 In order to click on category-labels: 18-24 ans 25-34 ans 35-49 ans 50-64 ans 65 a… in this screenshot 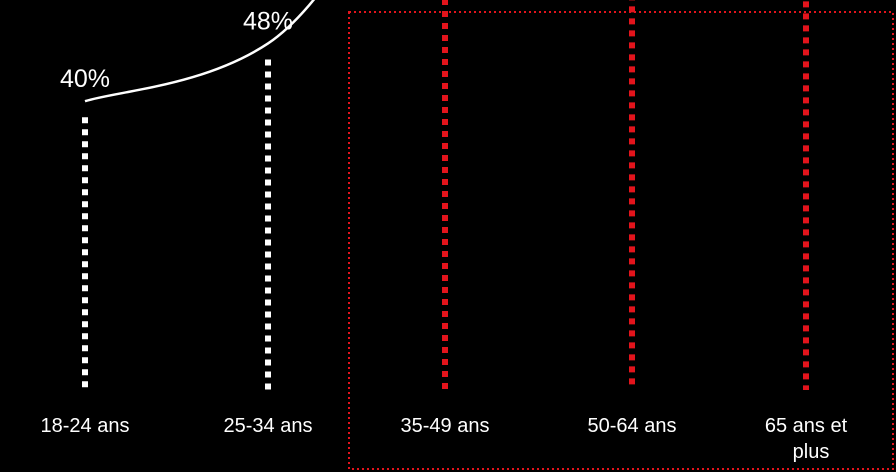, I will do `click(444, 439)`.